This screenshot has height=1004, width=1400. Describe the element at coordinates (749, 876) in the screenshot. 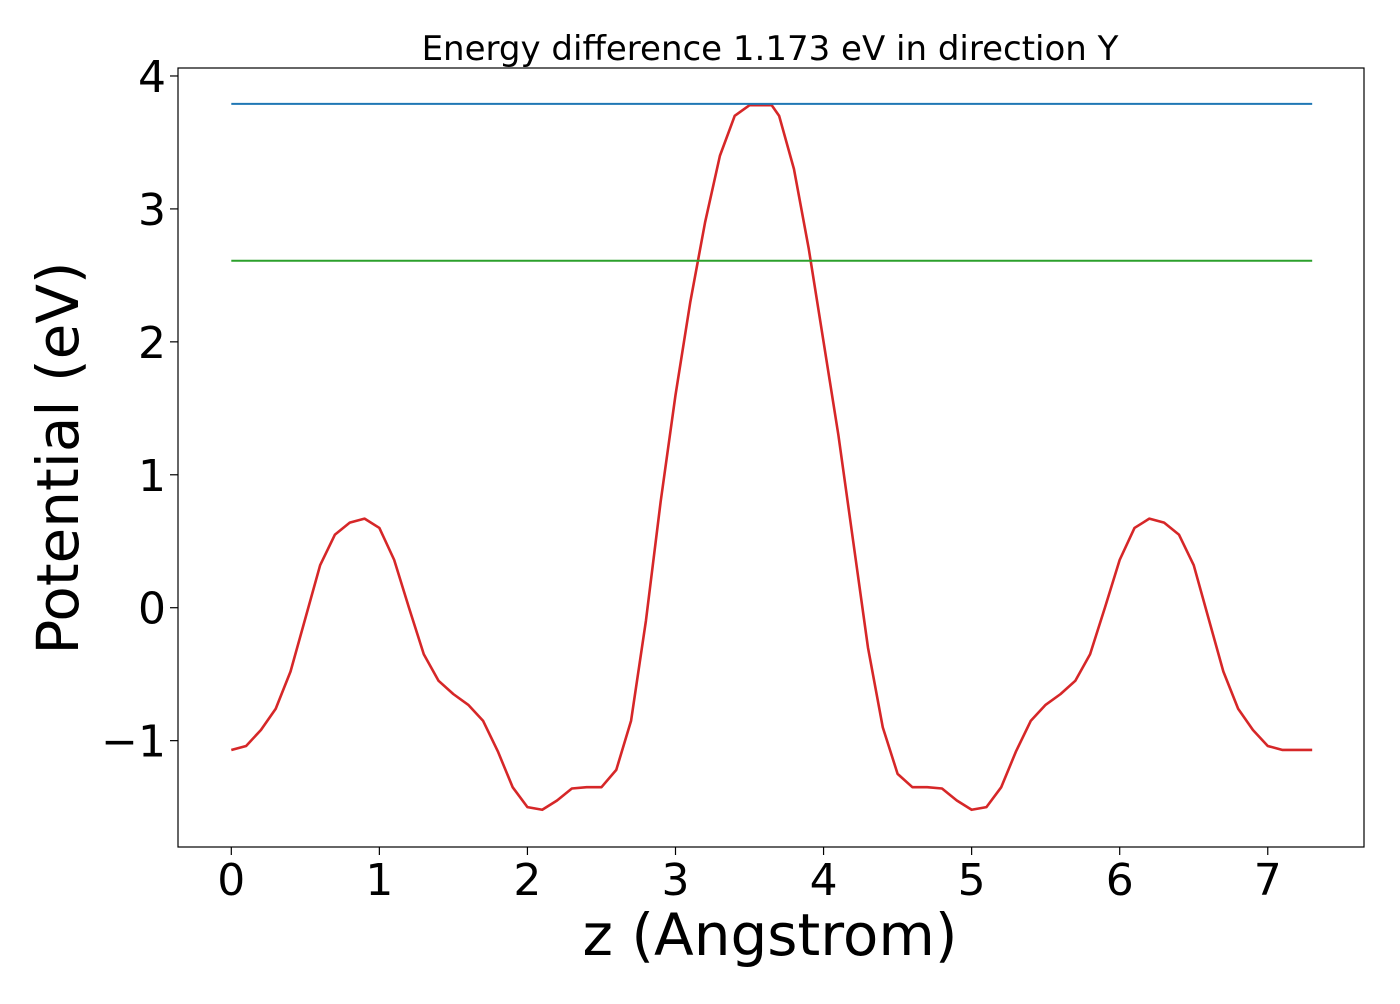

I see `x-axis-ticks: 0 1 2 3 4 5 6 7` at that location.